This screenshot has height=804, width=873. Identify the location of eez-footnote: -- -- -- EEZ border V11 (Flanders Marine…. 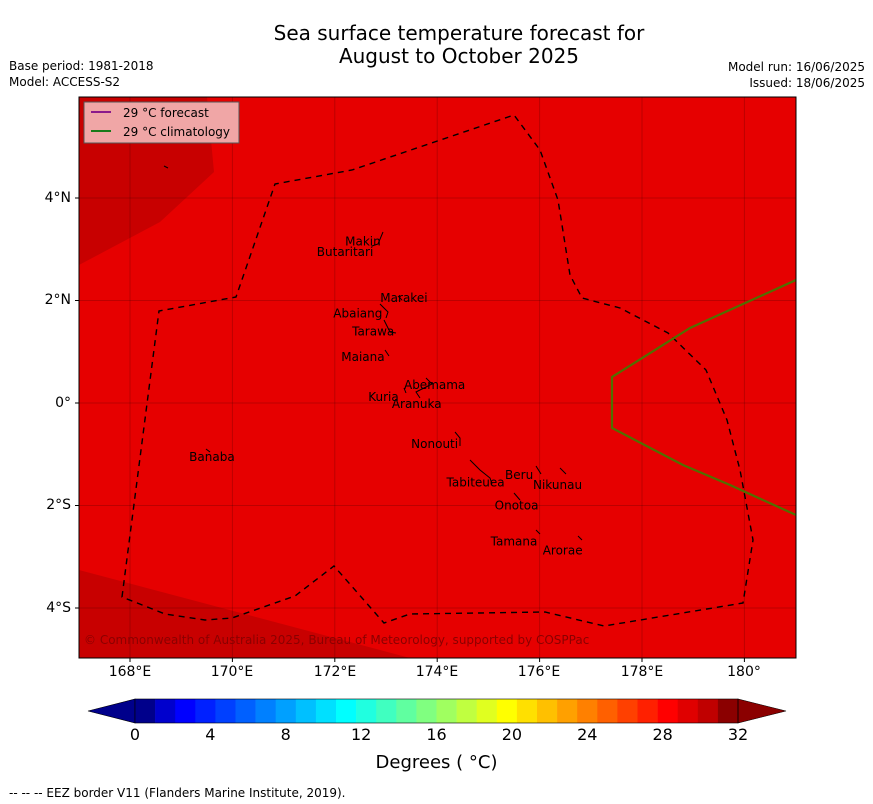
(177, 793).